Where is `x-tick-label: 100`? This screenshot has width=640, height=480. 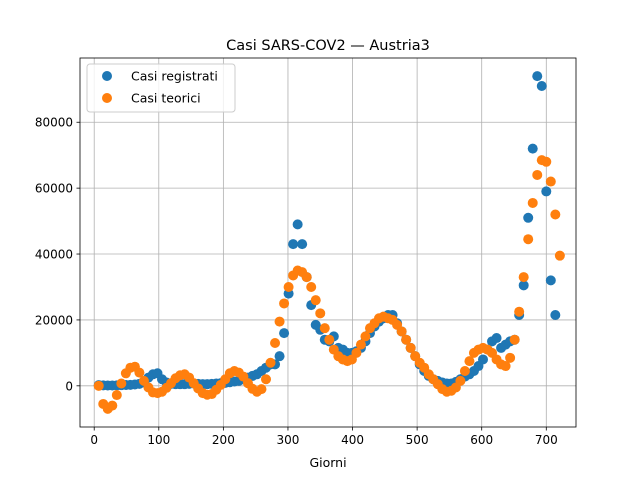 x-tick-label: 100 is located at coordinates (158, 440).